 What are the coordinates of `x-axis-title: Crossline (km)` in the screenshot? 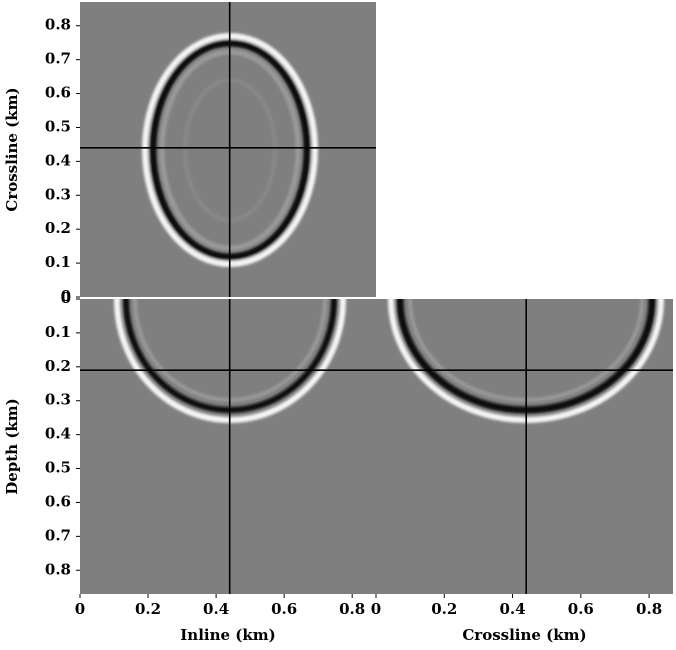 It's located at (524, 635).